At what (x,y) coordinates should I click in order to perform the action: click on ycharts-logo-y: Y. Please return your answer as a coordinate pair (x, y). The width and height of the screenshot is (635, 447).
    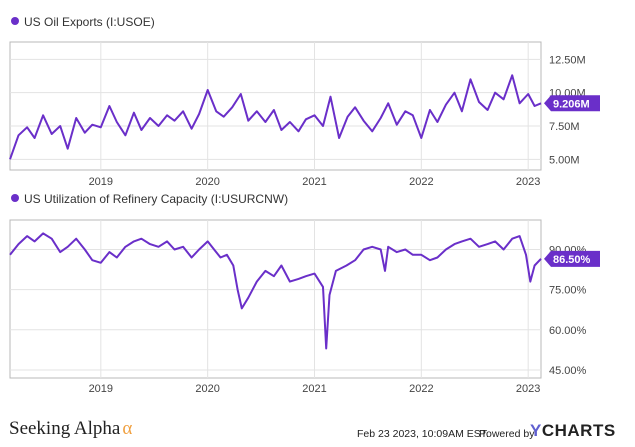
    Looking at the image, I should click on (536, 430).